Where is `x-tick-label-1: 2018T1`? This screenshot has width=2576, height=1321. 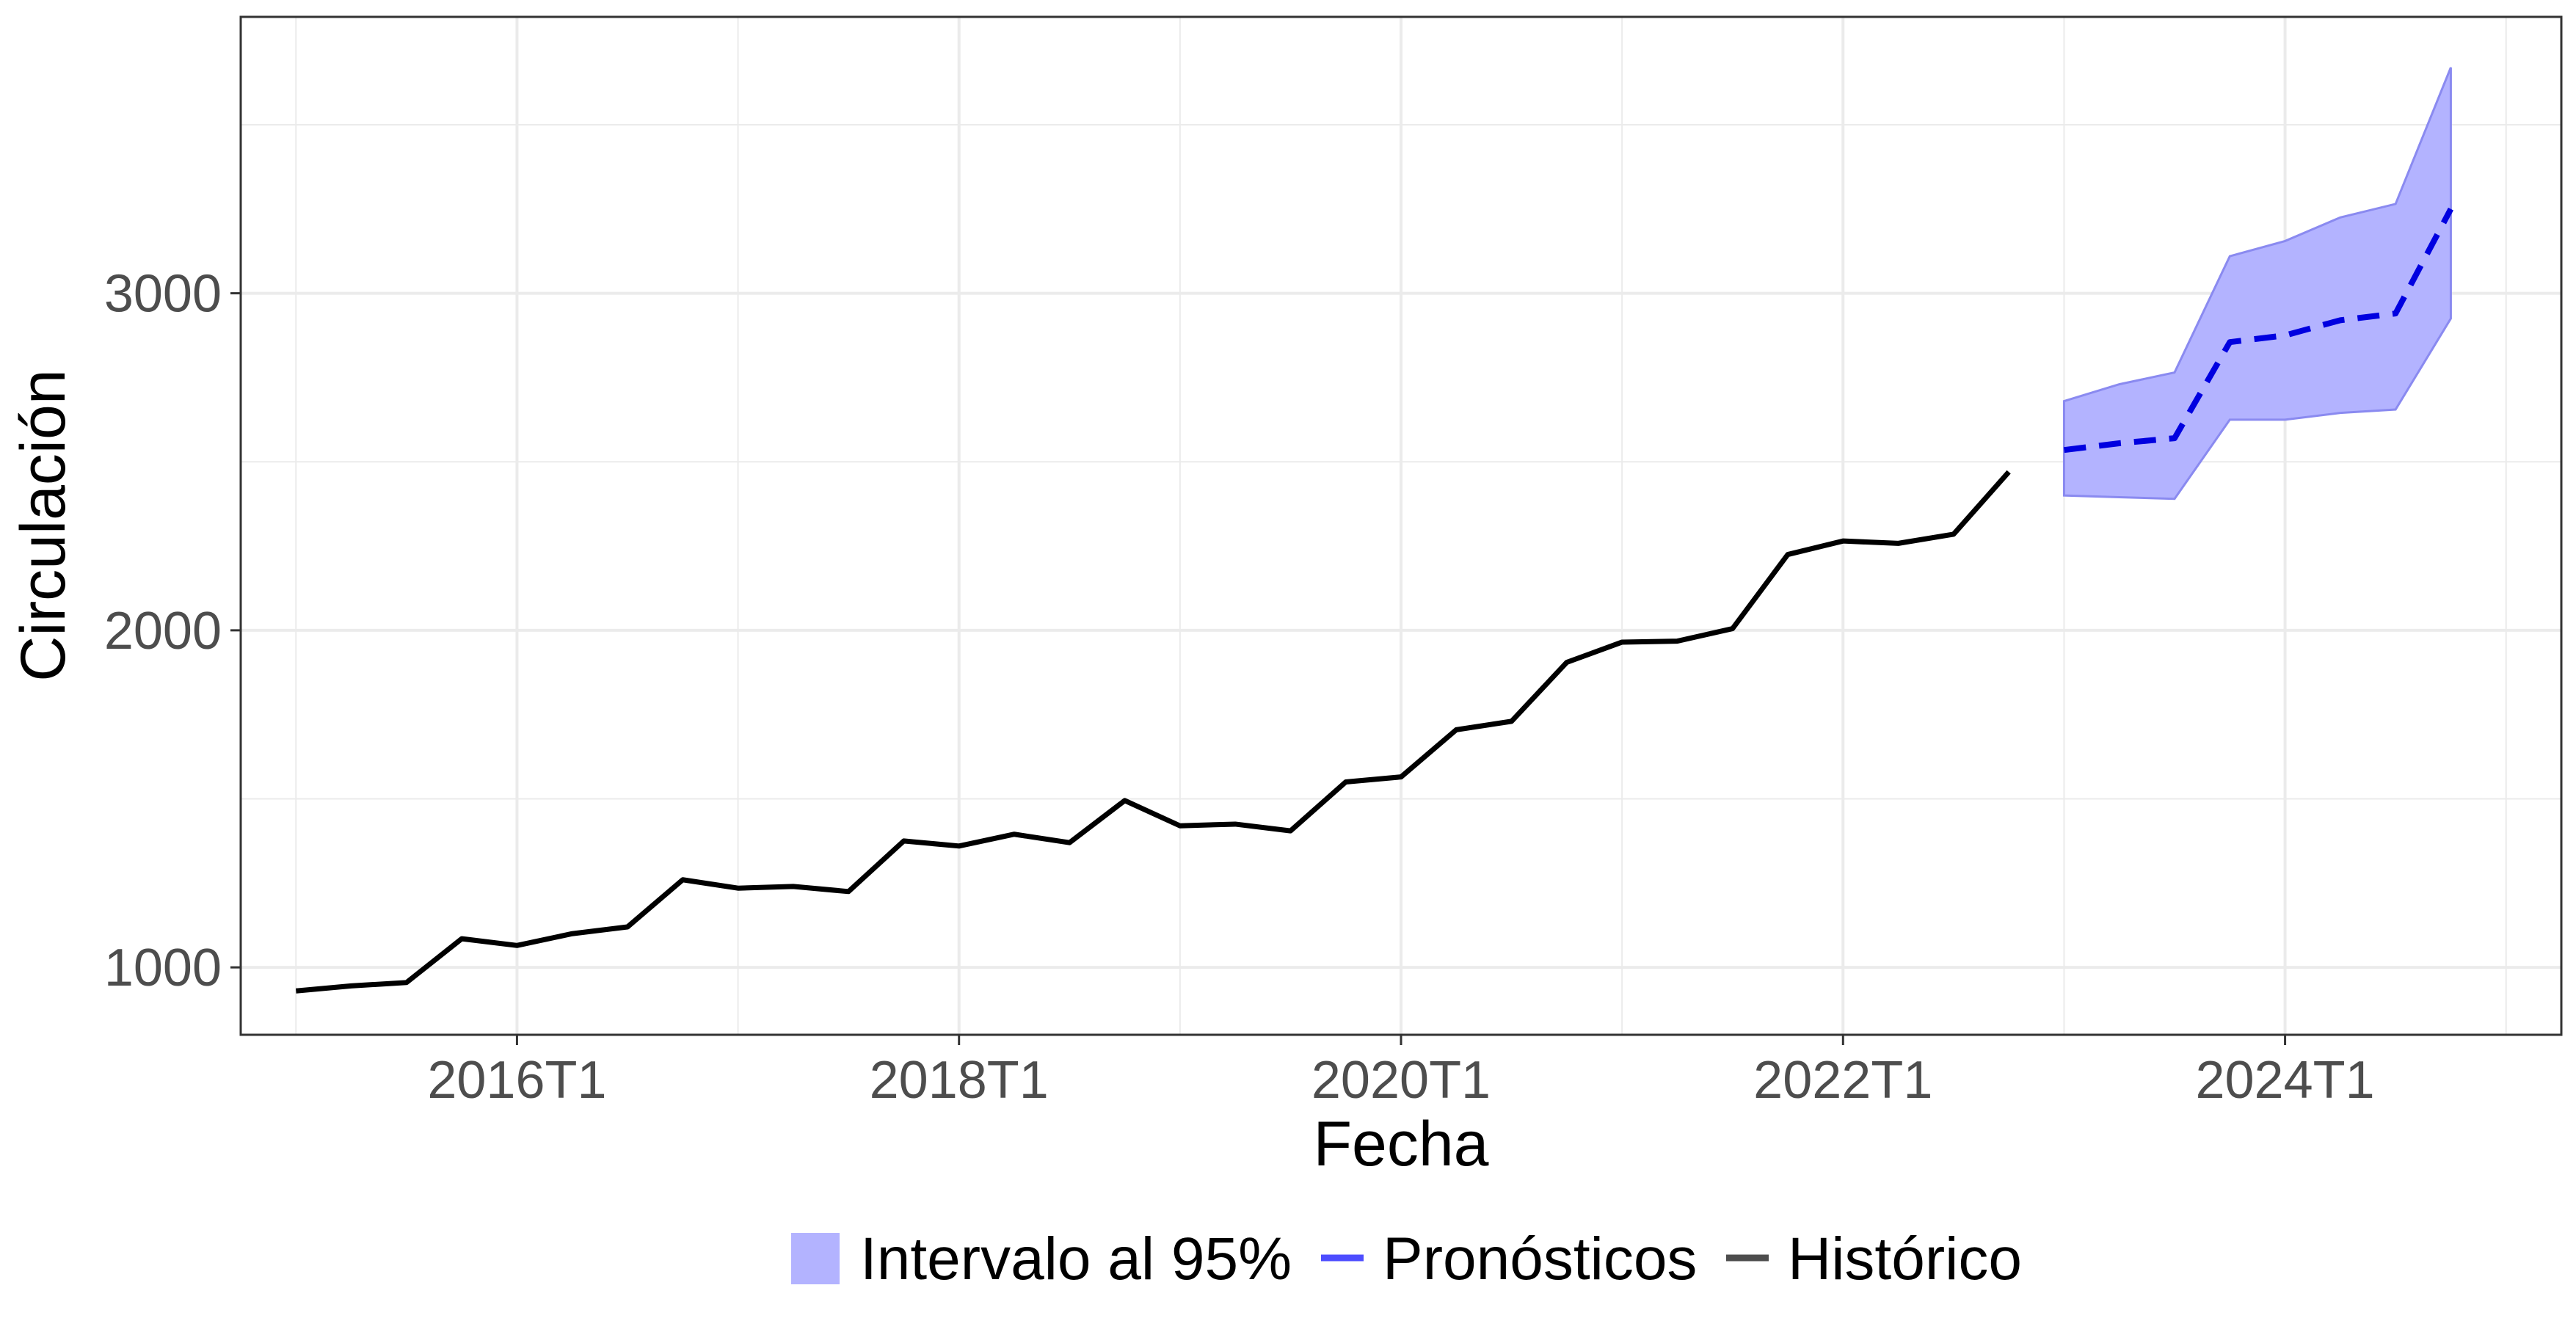 x-tick-label-1: 2018T1 is located at coordinates (959, 1080).